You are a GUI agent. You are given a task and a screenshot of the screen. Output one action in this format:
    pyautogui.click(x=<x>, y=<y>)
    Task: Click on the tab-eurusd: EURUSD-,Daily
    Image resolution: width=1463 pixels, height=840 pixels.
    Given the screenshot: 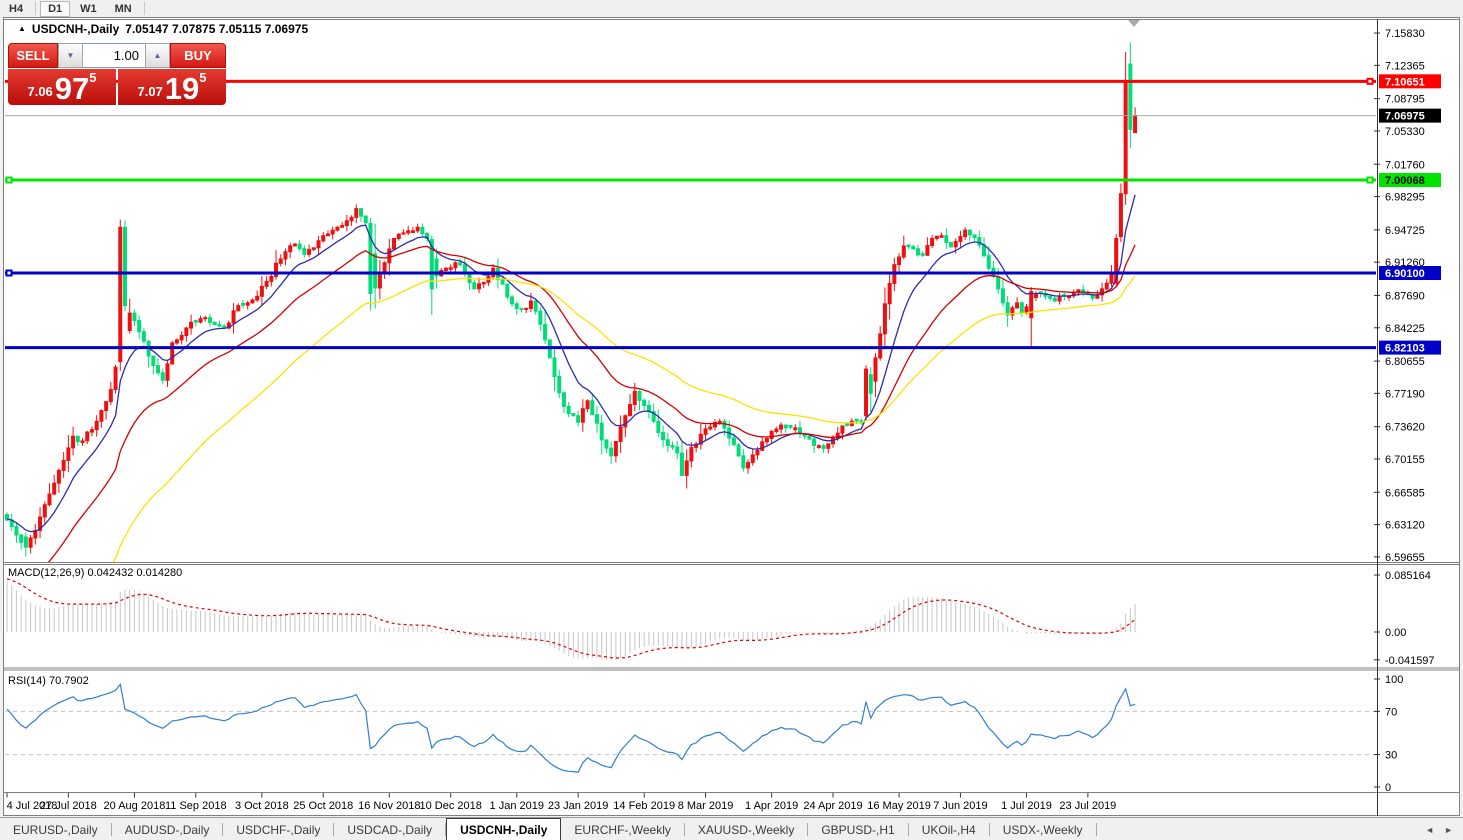 What is the action you would take?
    pyautogui.click(x=55, y=829)
    